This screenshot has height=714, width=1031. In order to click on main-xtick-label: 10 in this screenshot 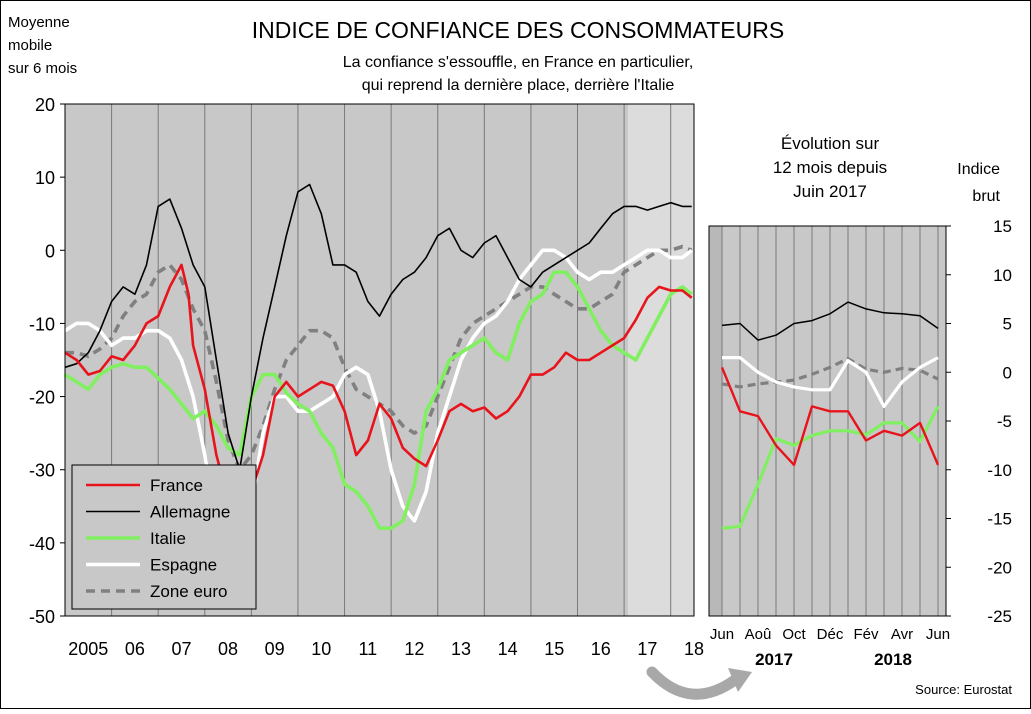, I will do `click(321, 649)`.